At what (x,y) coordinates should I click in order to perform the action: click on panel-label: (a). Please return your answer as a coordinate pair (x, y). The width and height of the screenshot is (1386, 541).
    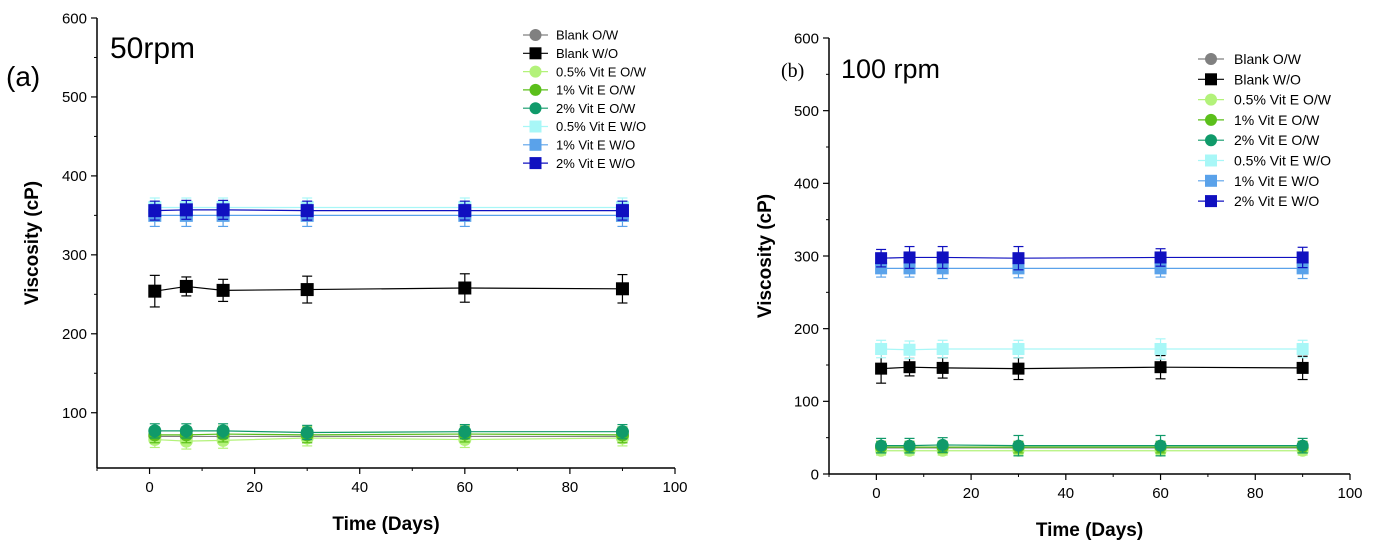
    Looking at the image, I should click on (23, 76).